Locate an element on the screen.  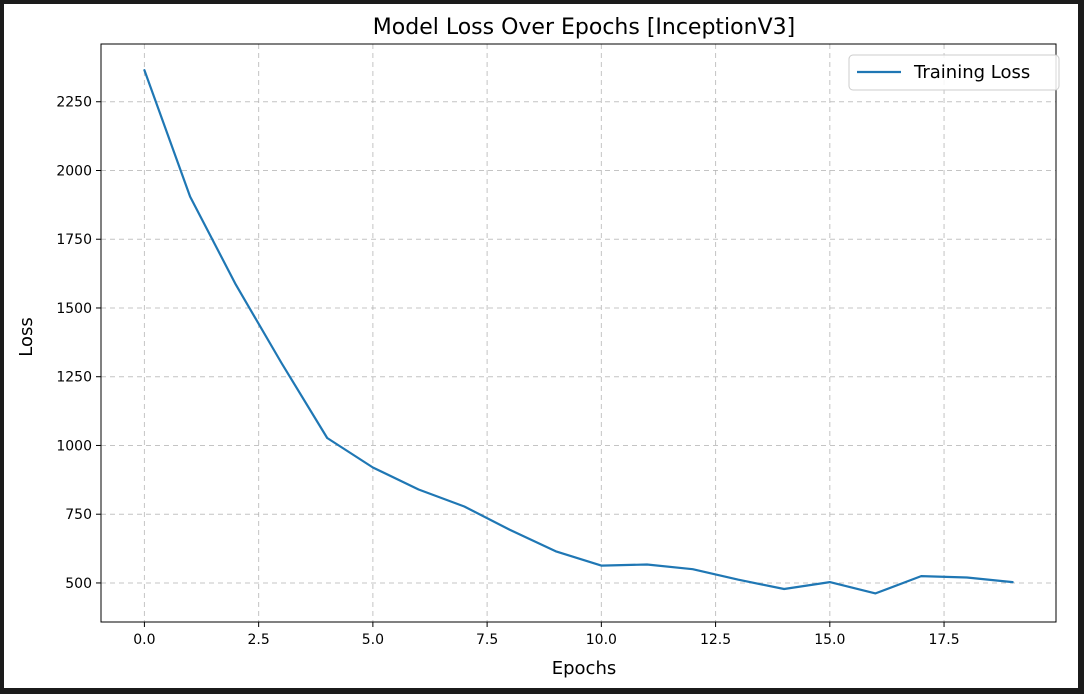
x-axis-label: Epochs is located at coordinates (584, 668).